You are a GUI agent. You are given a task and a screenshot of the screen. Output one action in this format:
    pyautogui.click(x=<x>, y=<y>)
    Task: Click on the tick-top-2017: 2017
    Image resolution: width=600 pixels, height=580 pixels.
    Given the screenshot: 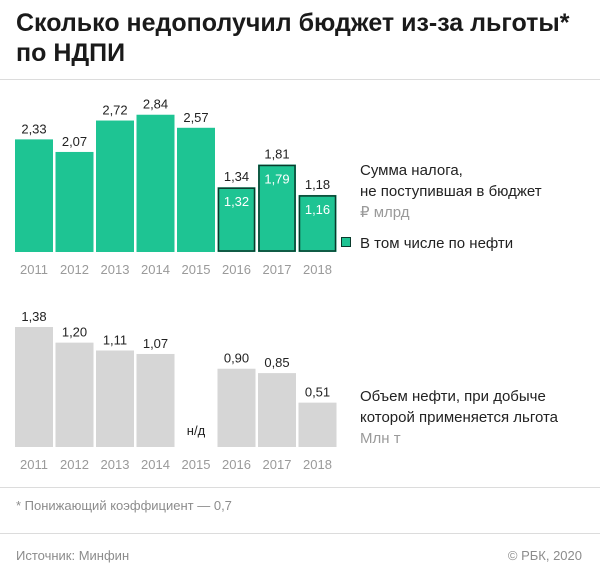 What is the action you would take?
    pyautogui.click(x=277, y=269)
    